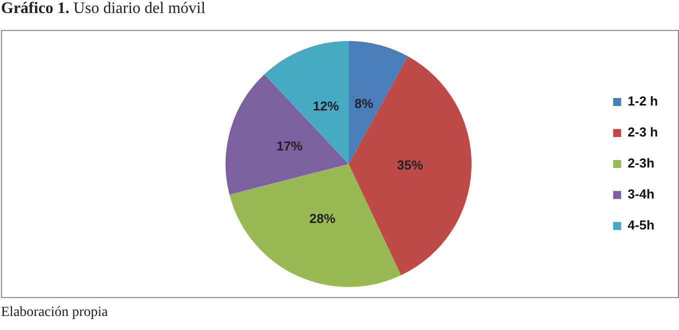  Describe the element at coordinates (289, 146) in the screenshot. I see `data-label: 17%` at that location.